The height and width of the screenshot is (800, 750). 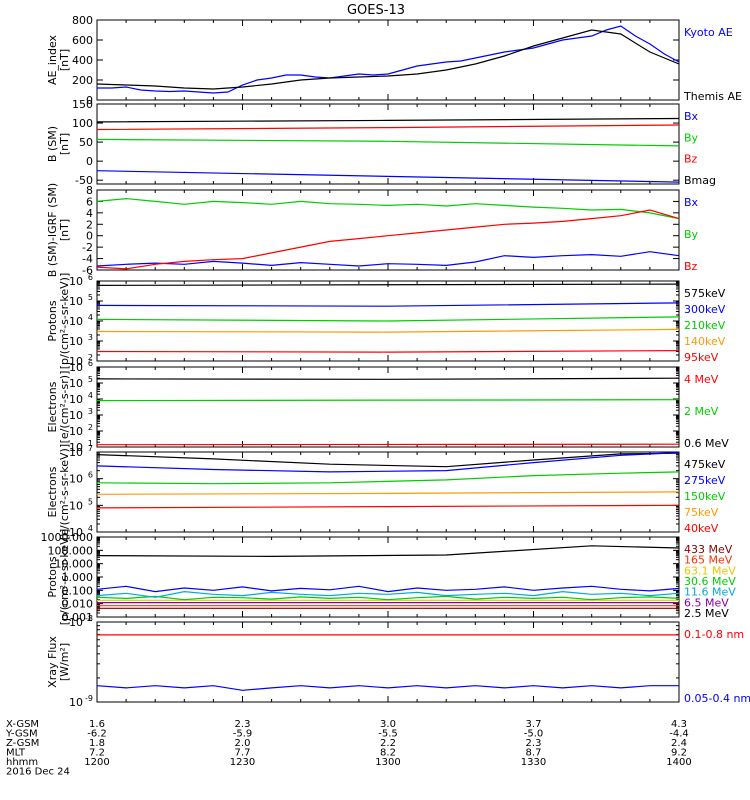 What do you see at coordinates (96, 762) in the screenshot?
I see `x-tick-label: 1200` at bounding box center [96, 762].